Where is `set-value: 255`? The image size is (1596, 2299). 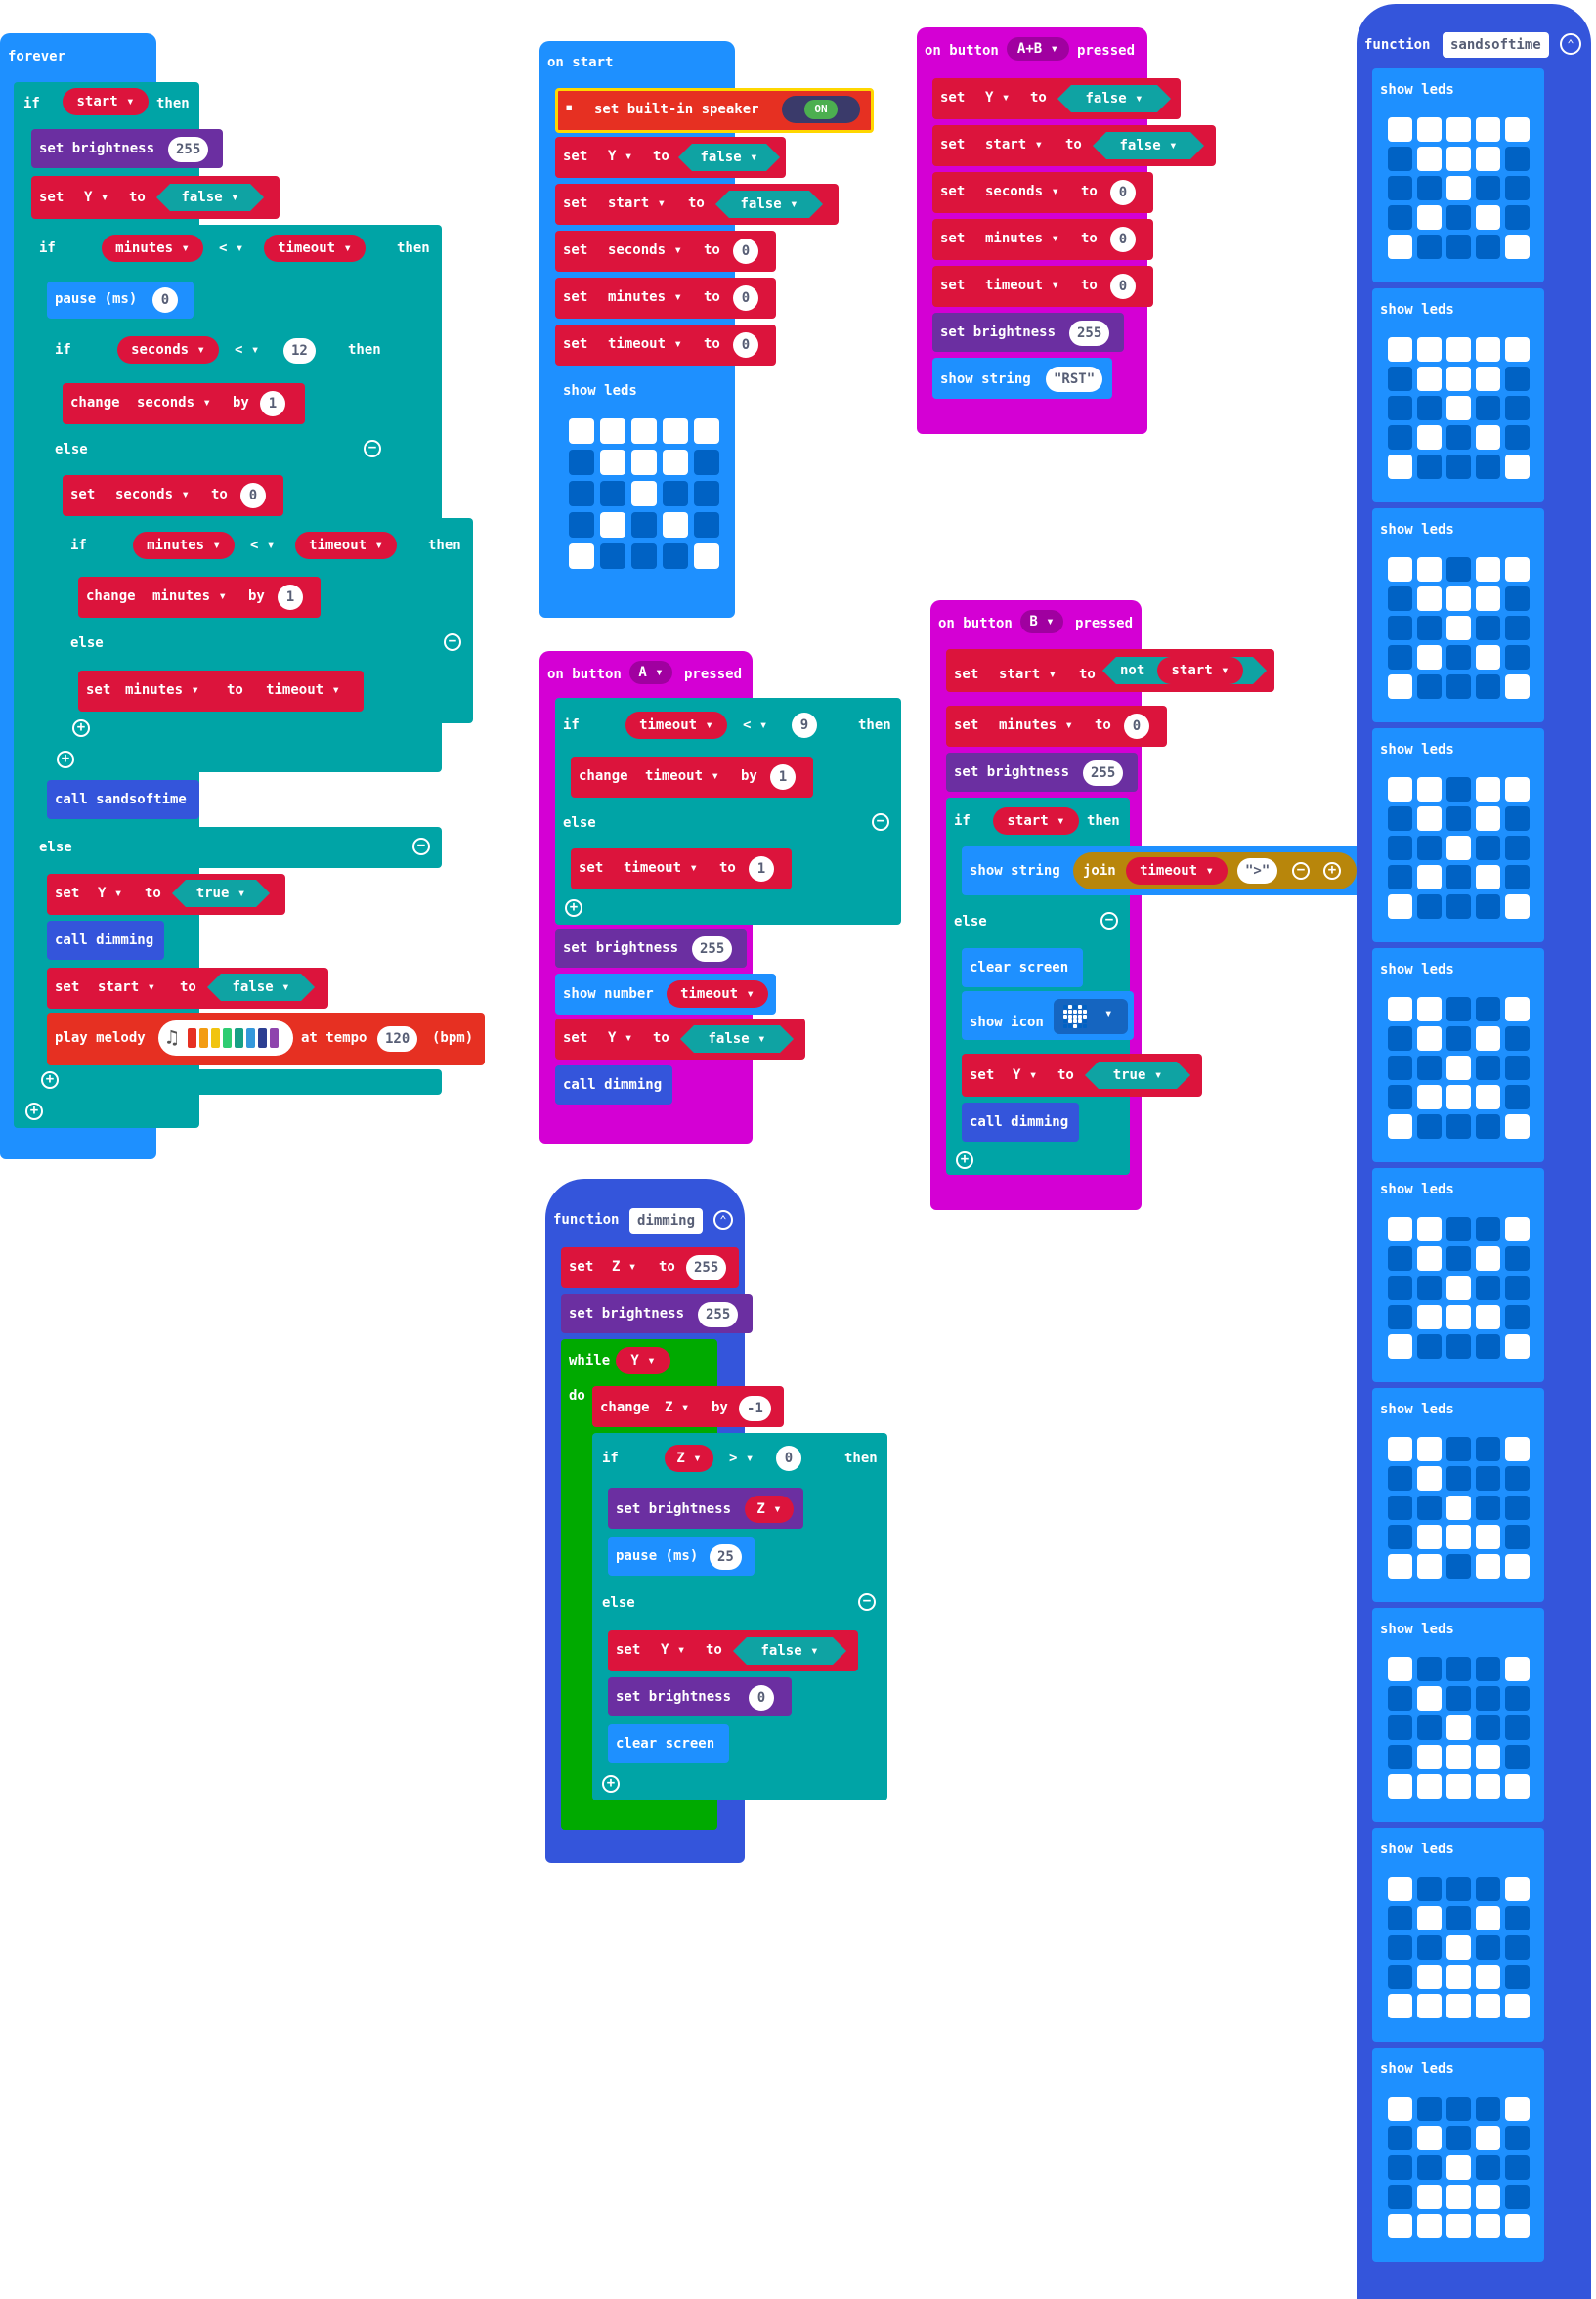
set-value: 255 is located at coordinates (706, 1268).